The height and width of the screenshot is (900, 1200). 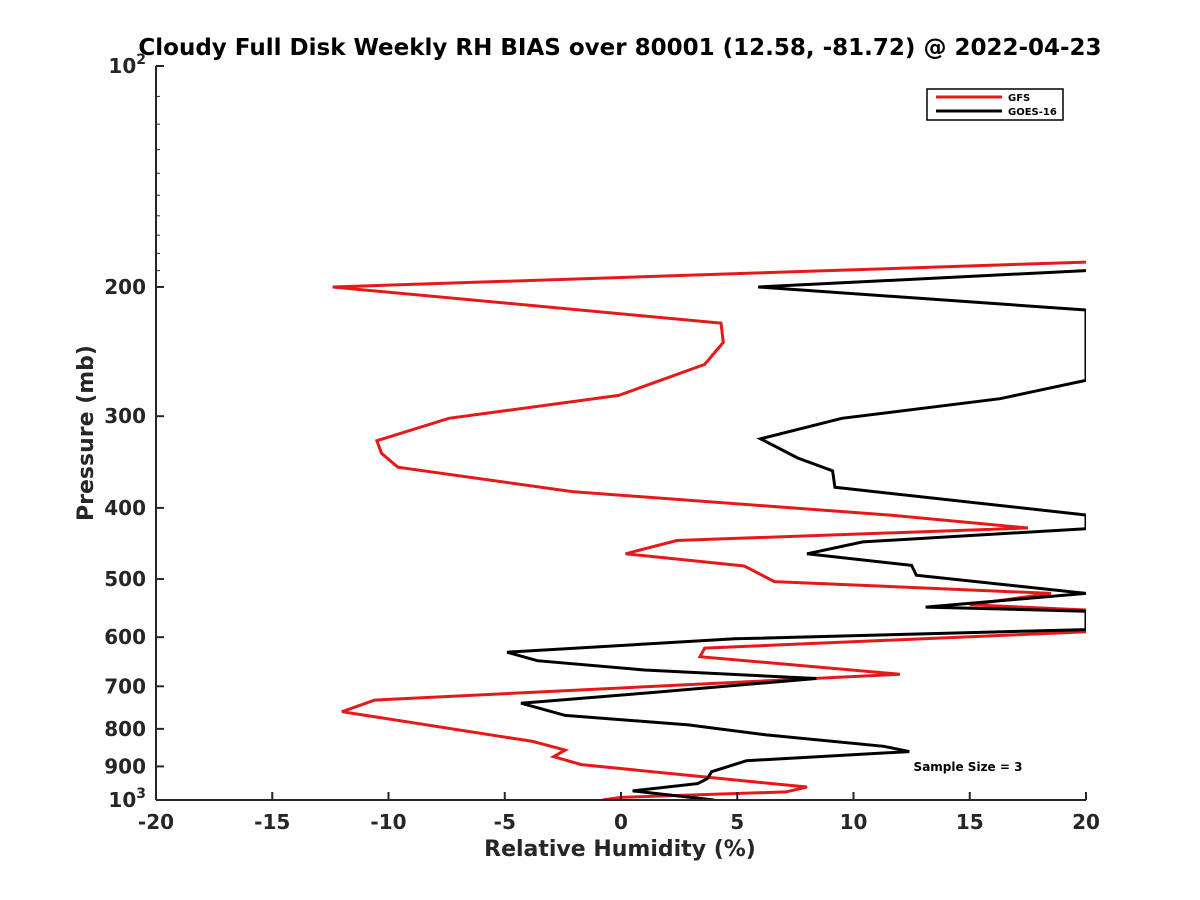 What do you see at coordinates (86, 433) in the screenshot?
I see `y-axis-title: Pressure (mb)` at bounding box center [86, 433].